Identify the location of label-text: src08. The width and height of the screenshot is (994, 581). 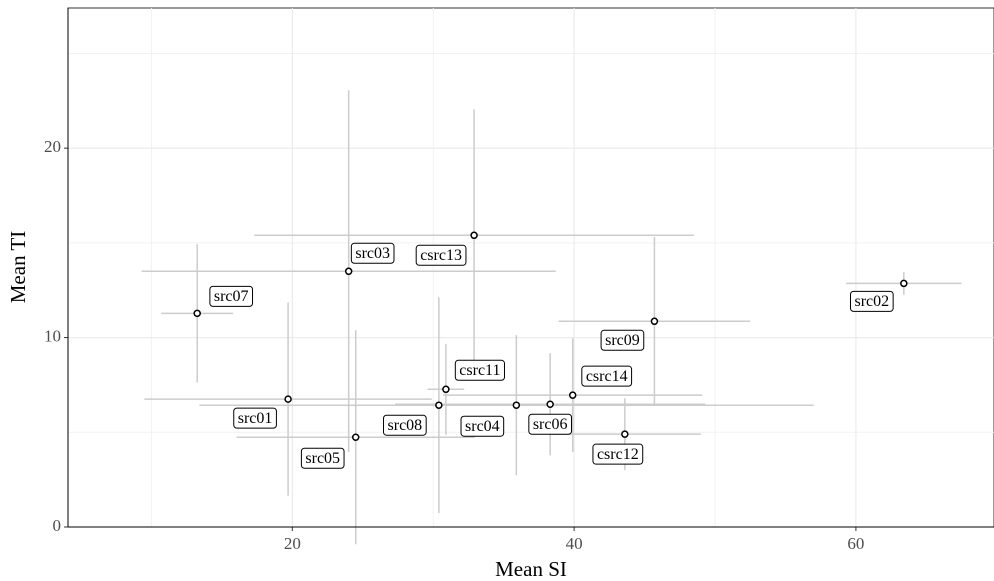
(405, 425).